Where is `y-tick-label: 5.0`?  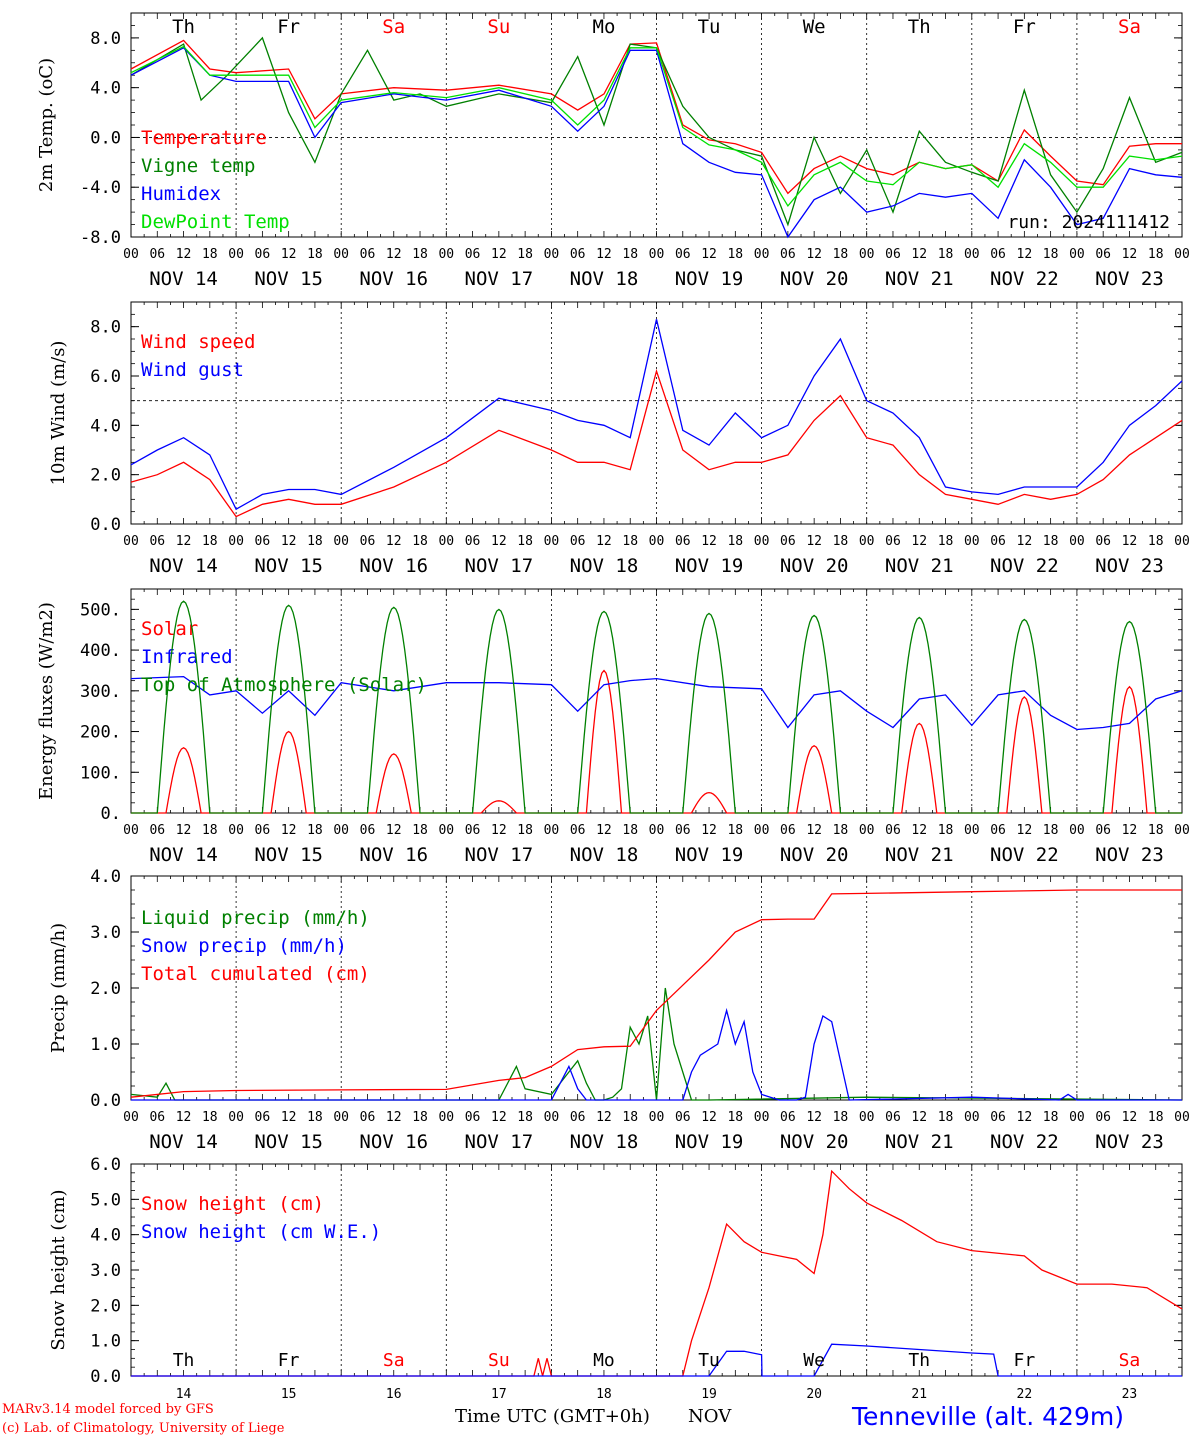 y-tick-label: 5.0 is located at coordinates (105, 1200).